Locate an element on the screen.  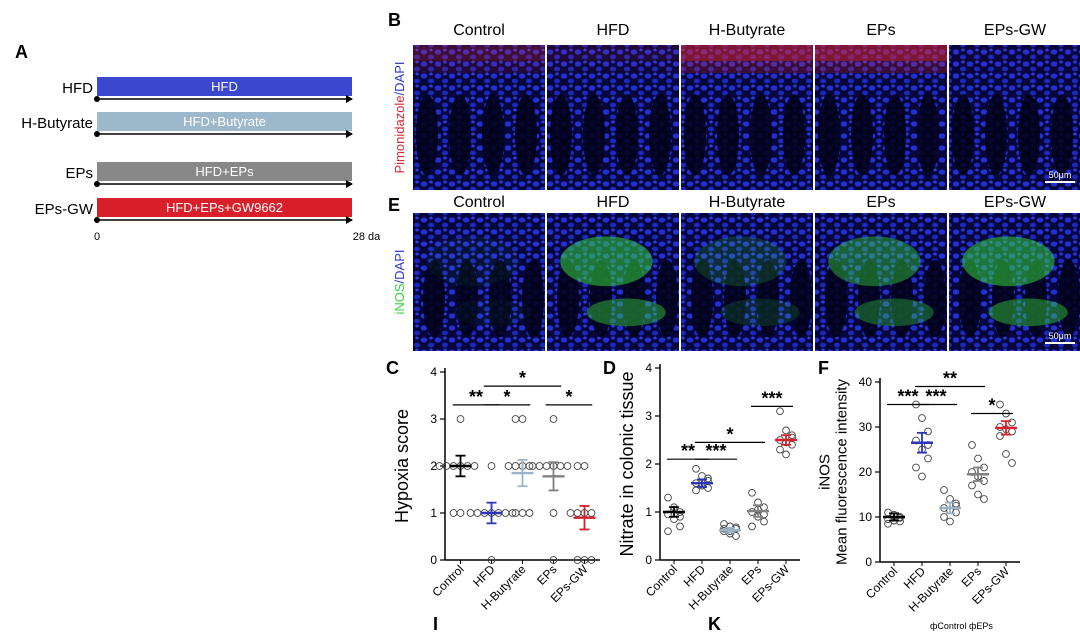
y-tick-label: 3 is located at coordinates (648, 416).